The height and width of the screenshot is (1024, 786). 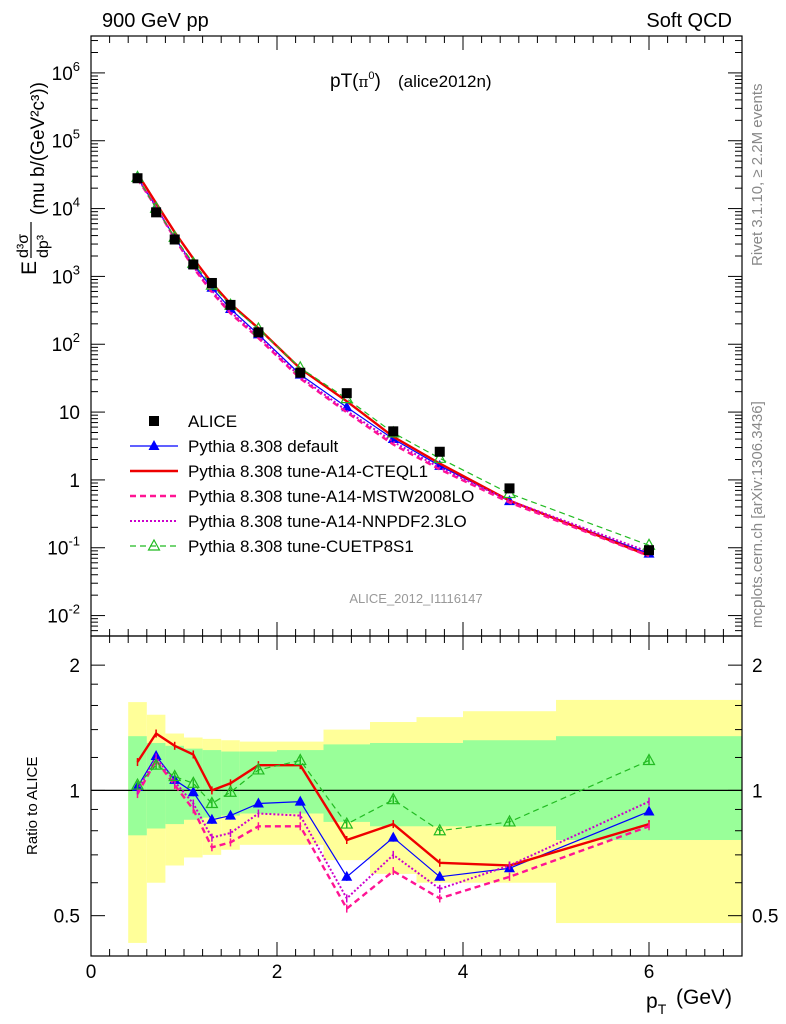 I want to click on y-axis-label-units: (mu b/(GeV²c³)), so click(x=38, y=148).